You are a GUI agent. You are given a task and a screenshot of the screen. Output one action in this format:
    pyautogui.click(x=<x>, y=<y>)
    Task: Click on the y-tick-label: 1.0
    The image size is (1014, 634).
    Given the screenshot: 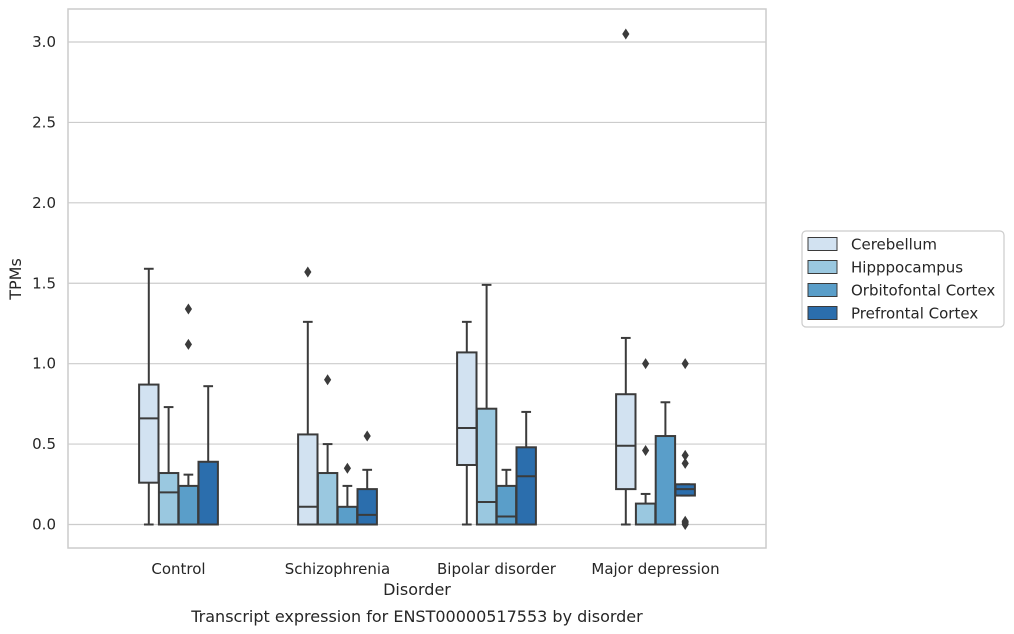 What is the action you would take?
    pyautogui.click(x=44, y=364)
    